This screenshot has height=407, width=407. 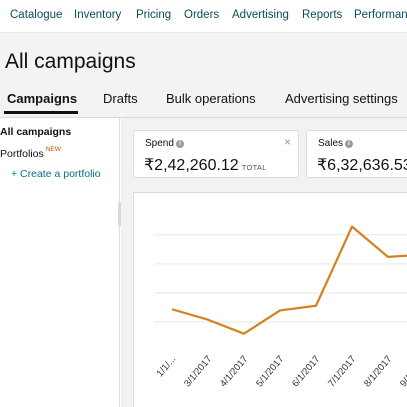 What do you see at coordinates (154, 15) in the screenshot?
I see `nav-pricing: Pricing` at bounding box center [154, 15].